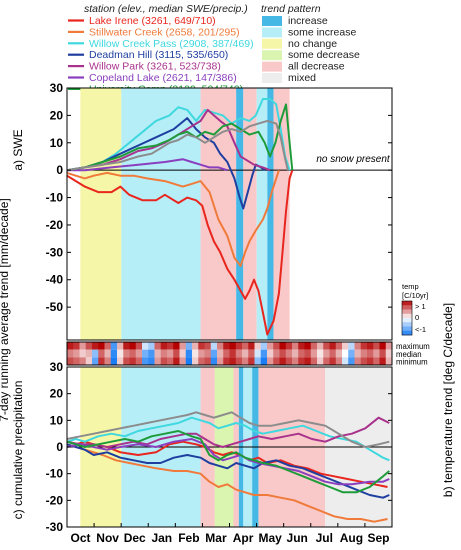  Describe the element at coordinates (407, 318) in the screenshot. I see `colorbar-cells` at that location.